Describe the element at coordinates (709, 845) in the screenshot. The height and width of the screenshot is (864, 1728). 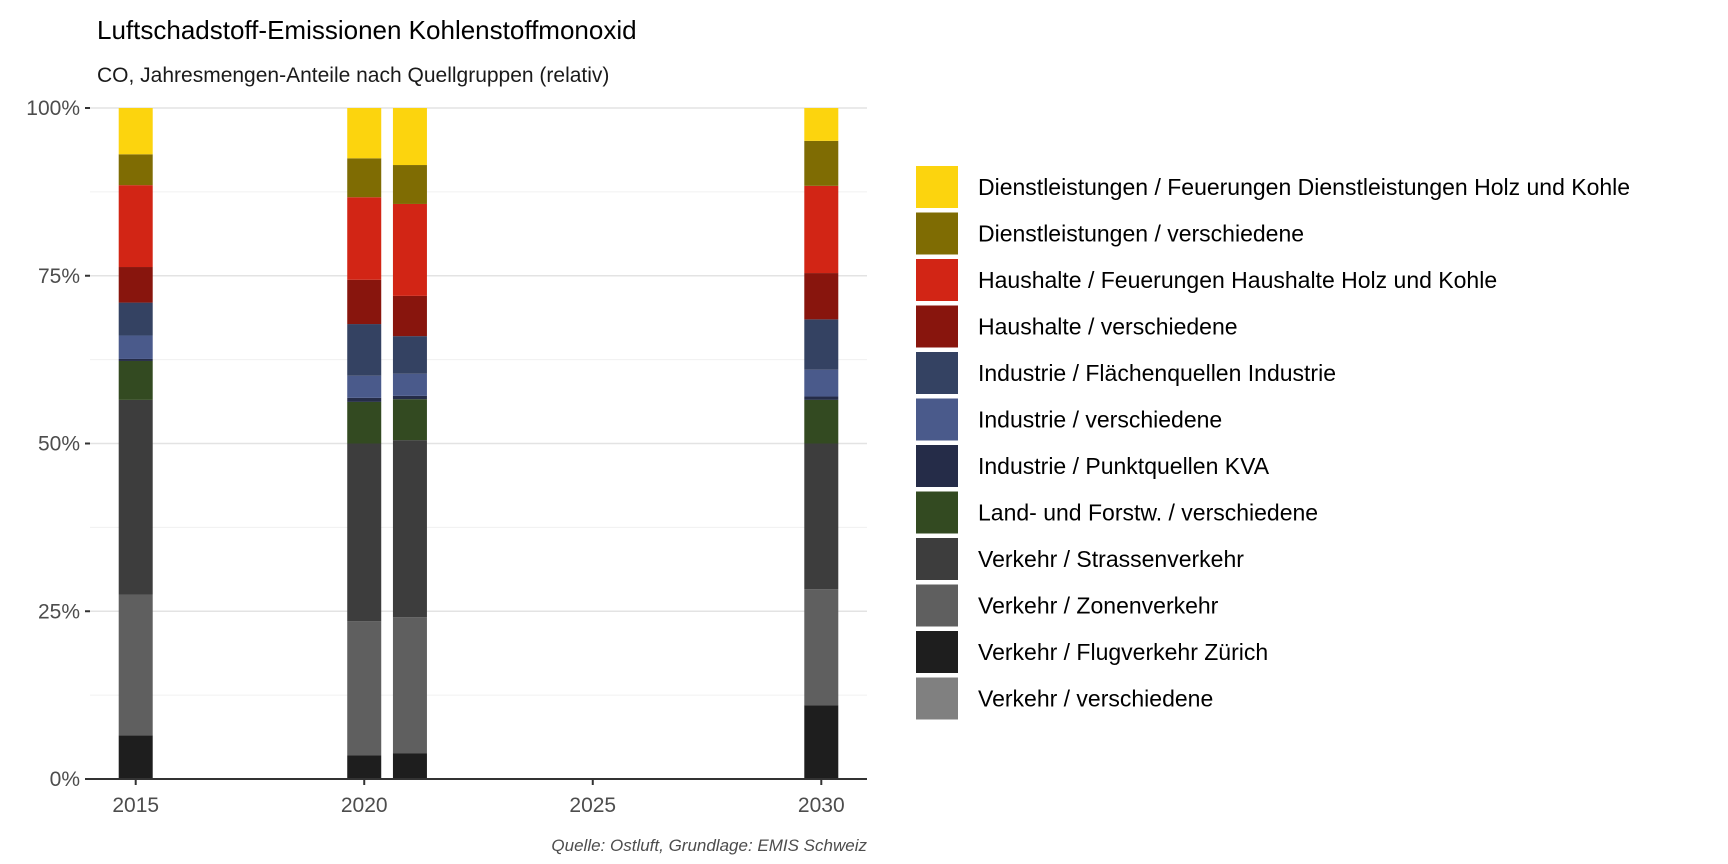
I see `chart-caption: Quelle: Ostluft, Grundlage: EMIS Schweiz` at that location.